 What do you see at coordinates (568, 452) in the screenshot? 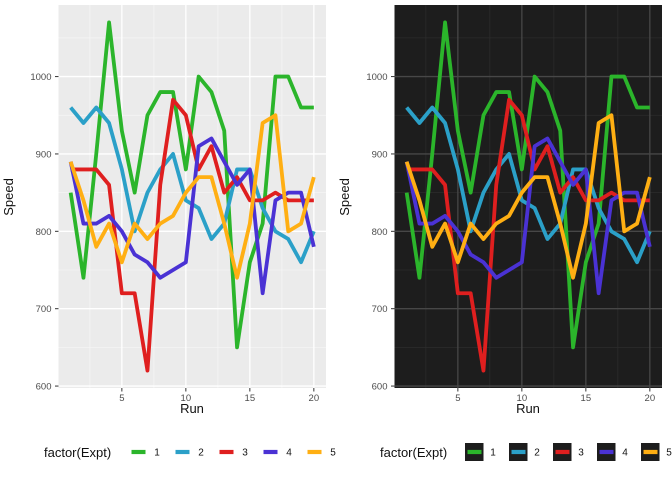
I see `legend-dark: 1 2 3 4 5` at bounding box center [568, 452].